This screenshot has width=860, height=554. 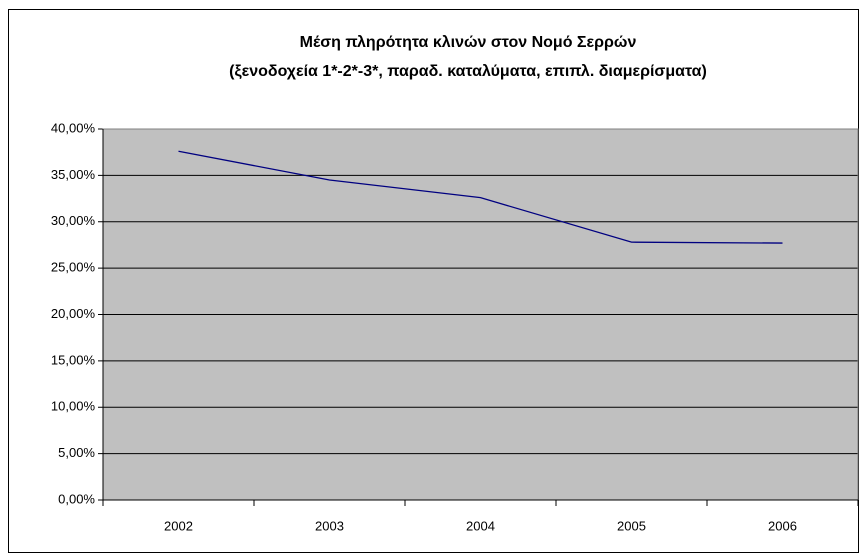 I want to click on y-tick-label: 15,00%, so click(x=73, y=359).